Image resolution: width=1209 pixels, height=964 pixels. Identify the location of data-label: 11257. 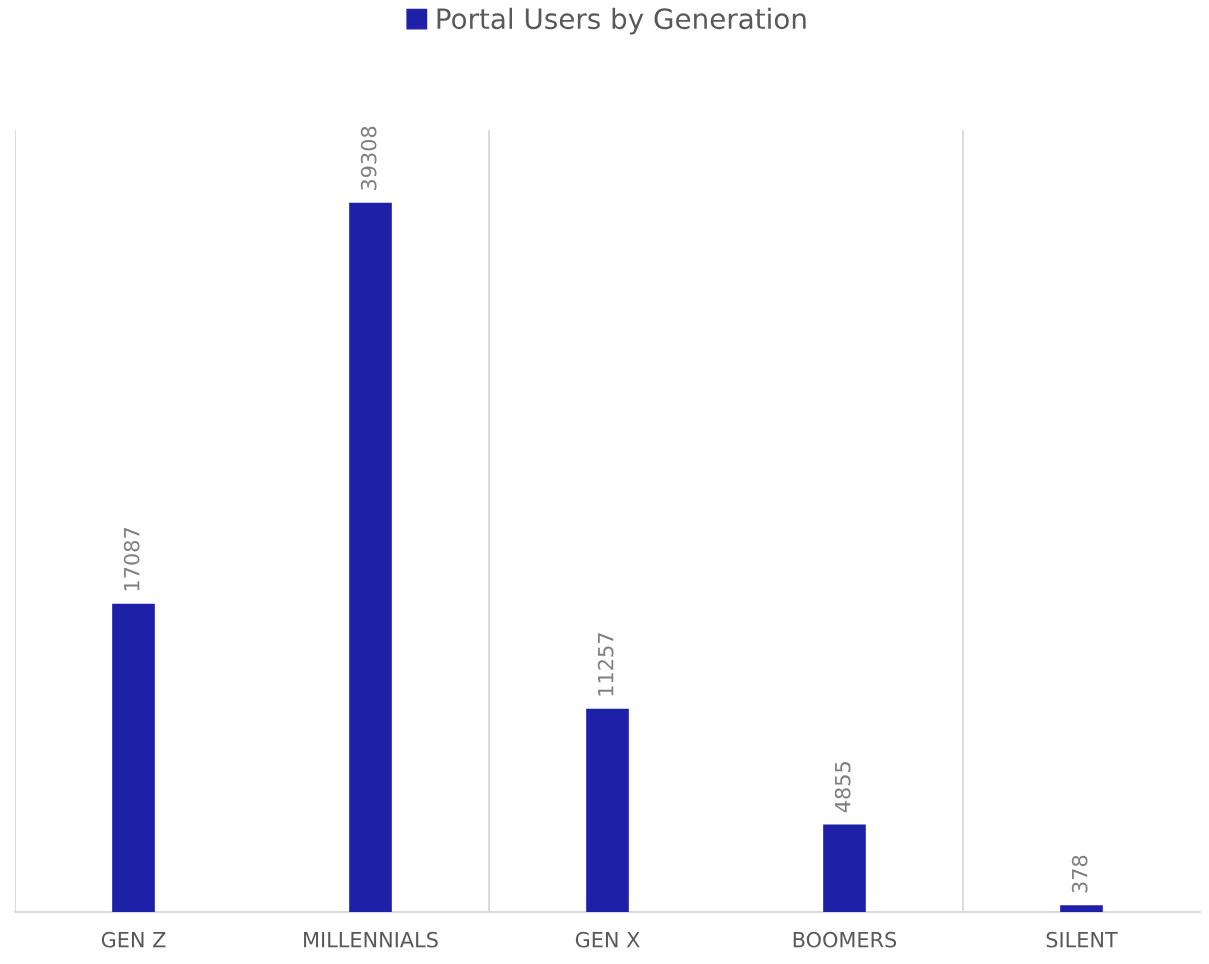
(605, 664).